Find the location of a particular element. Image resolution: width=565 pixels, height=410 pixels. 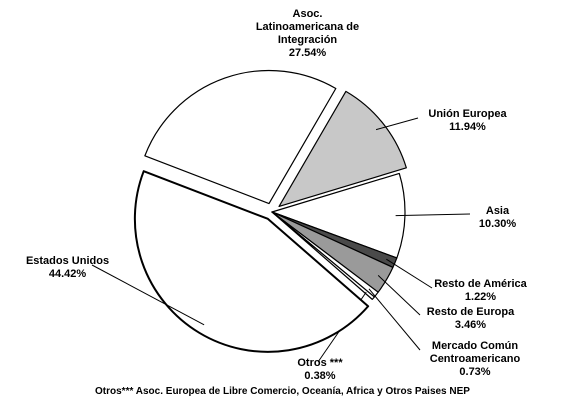

value-label: 44.42% is located at coordinates (67, 274).